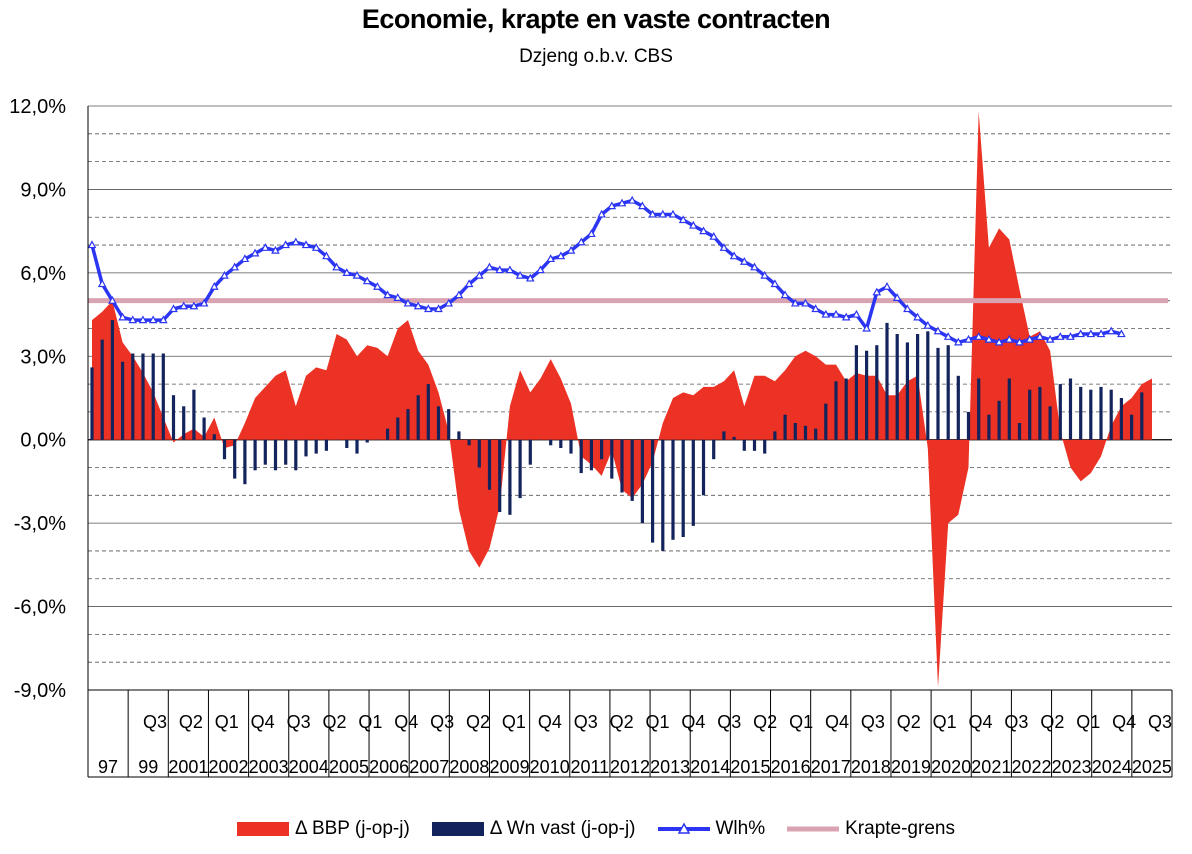  What do you see at coordinates (911, 767) in the screenshot?
I see `x-year-label: 2019` at bounding box center [911, 767].